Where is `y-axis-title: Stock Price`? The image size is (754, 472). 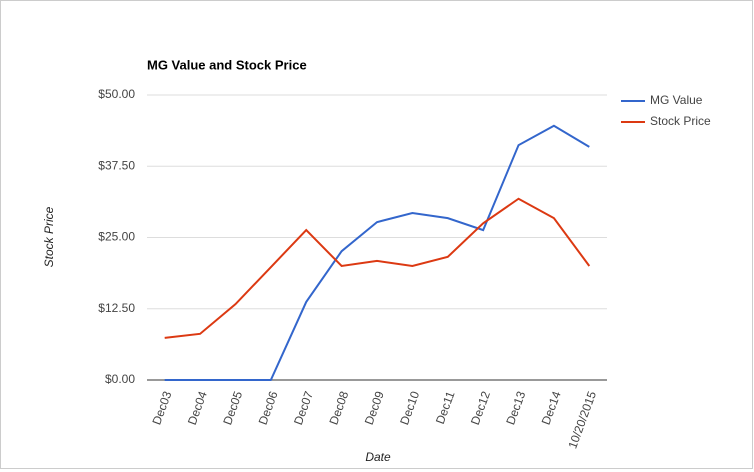 y-axis-title: Stock Price is located at coordinates (49, 236).